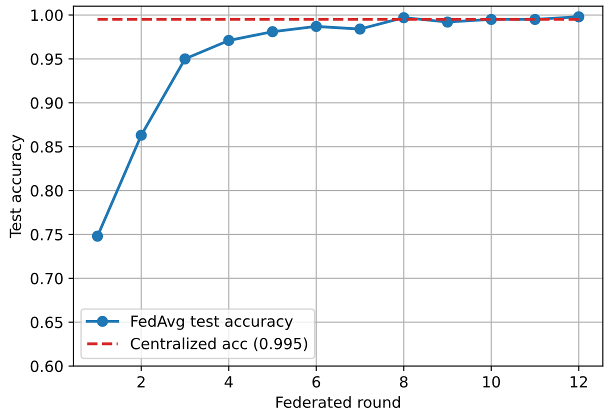 This screenshot has height=416, width=612. Describe the element at coordinates (46, 234) in the screenshot. I see `y-tick-label: 0.75` at that location.